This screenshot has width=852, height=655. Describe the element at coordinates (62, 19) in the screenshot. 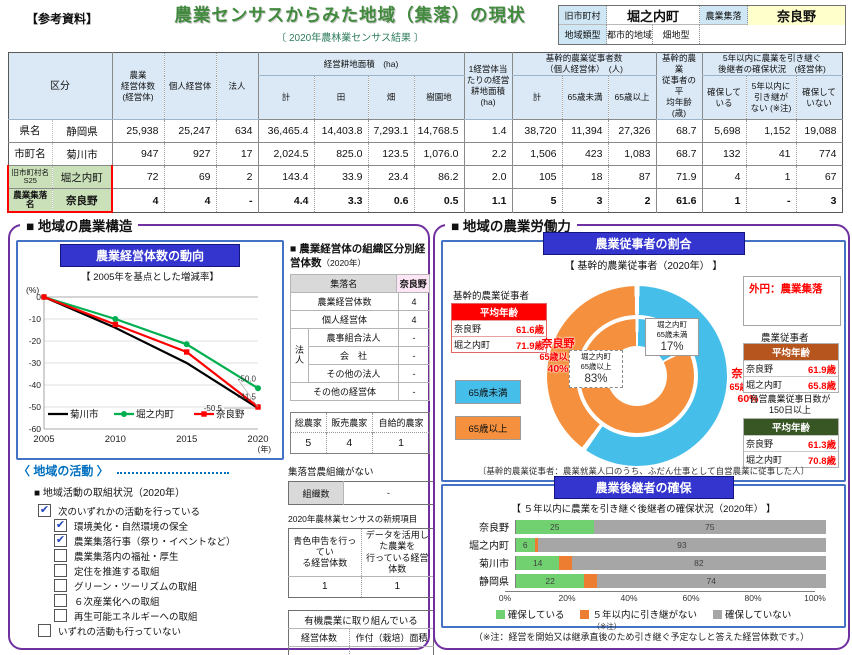

I see `reference-label: 【参考資料】` at that location.